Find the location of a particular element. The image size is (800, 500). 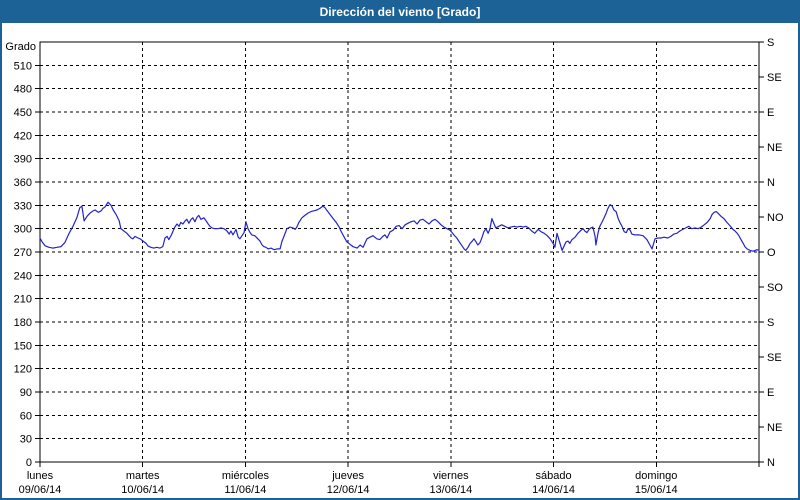

y-axis-tick-label: 210 is located at coordinates (23, 300).